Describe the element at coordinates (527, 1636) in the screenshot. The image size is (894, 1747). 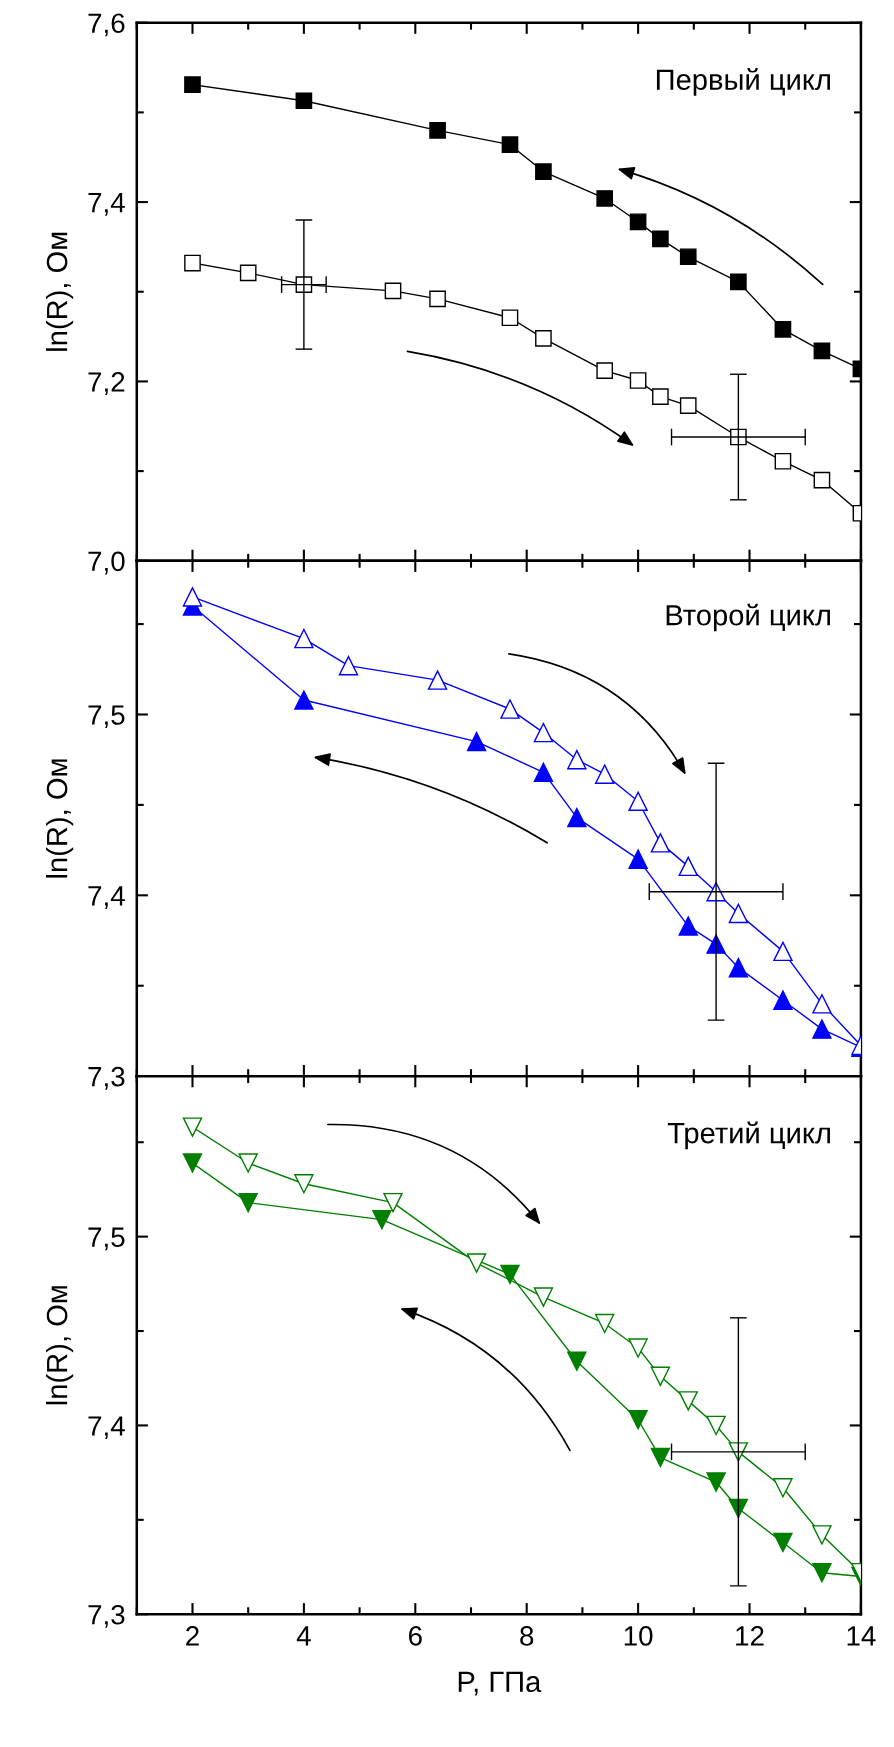
I see `x-tick-label: 8` at that location.